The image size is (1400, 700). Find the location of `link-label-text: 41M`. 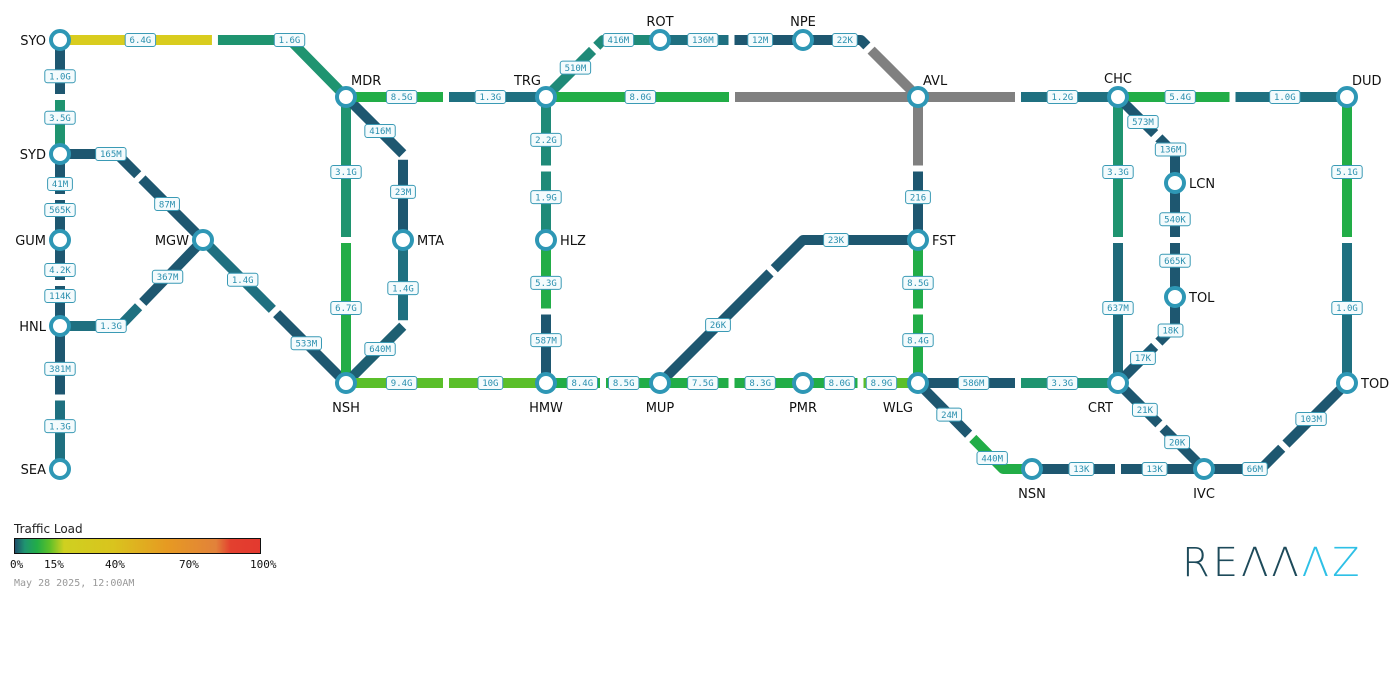

link-label-text: 41M is located at coordinates (60, 185).